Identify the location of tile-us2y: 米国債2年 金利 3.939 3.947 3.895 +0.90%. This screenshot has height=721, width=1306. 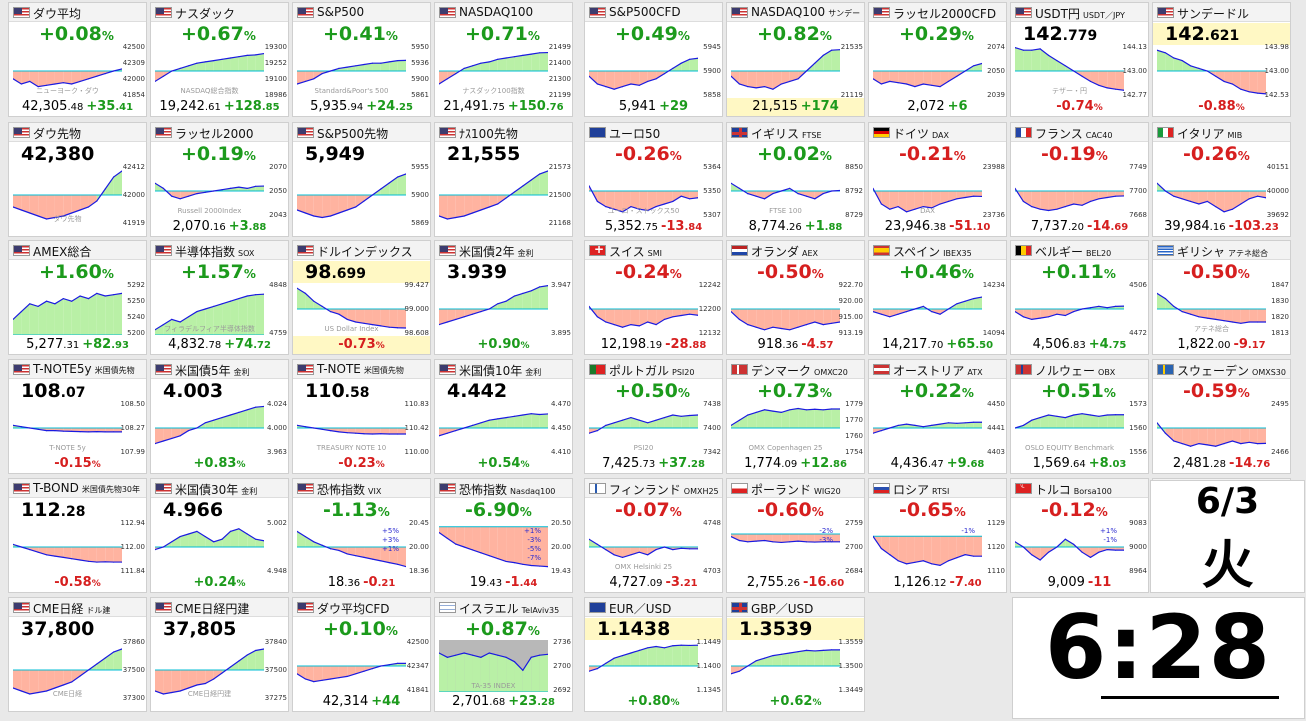
(503, 297).